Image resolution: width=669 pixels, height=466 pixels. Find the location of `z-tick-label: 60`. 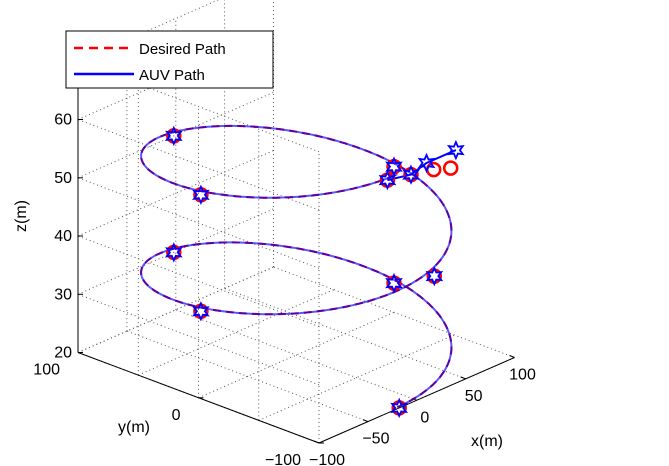

z-tick-label: 60 is located at coordinates (63, 120).